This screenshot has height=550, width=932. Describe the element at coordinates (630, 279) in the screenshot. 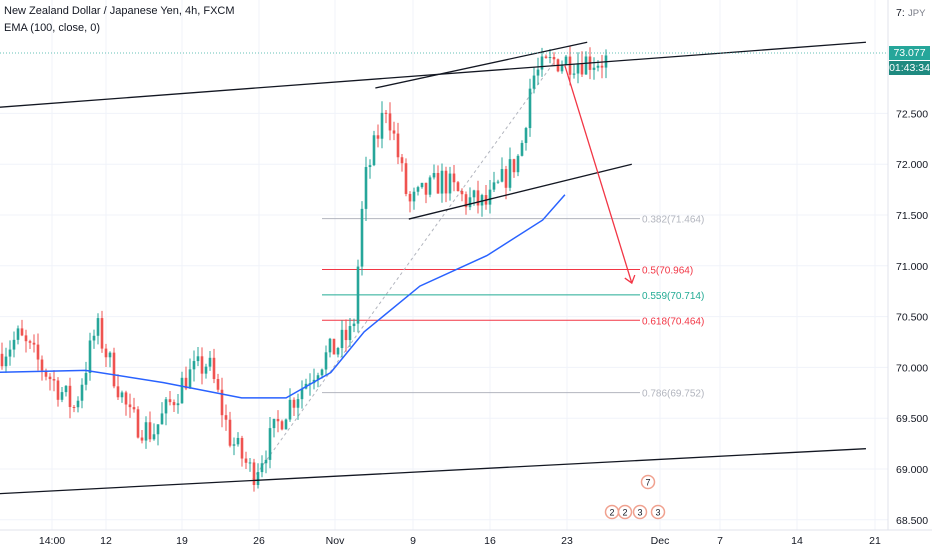

I see `projection-arrow-head` at that location.